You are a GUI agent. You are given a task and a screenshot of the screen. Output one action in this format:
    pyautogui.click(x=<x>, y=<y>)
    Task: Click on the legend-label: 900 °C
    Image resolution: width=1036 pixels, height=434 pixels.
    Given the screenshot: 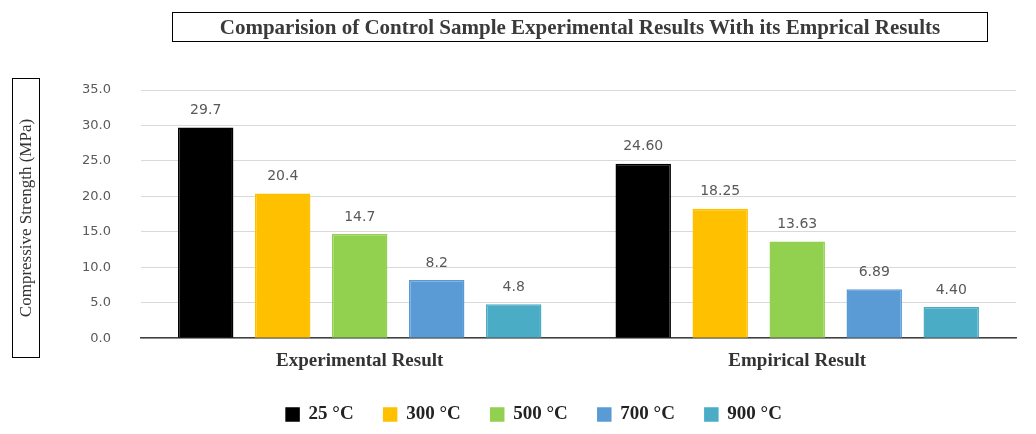 What is the action you would take?
    pyautogui.click(x=754, y=413)
    